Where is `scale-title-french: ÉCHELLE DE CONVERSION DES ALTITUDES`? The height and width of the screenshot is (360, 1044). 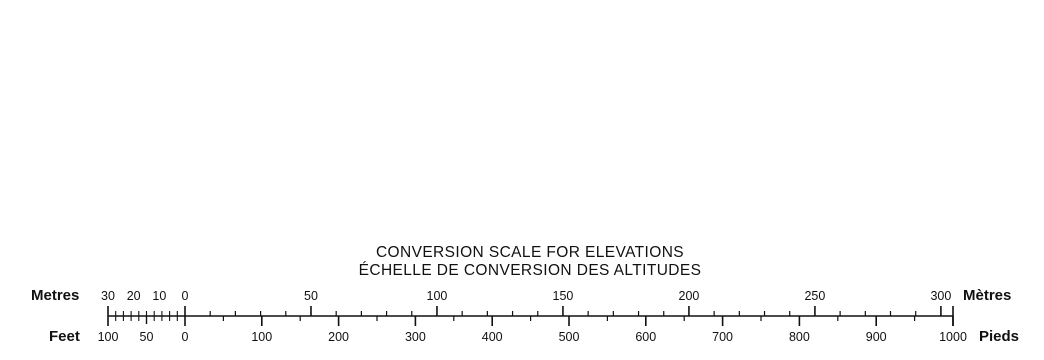
scale-title-french: ÉCHELLE DE CONVERSION DES ALTITUDES is located at coordinates (530, 270).